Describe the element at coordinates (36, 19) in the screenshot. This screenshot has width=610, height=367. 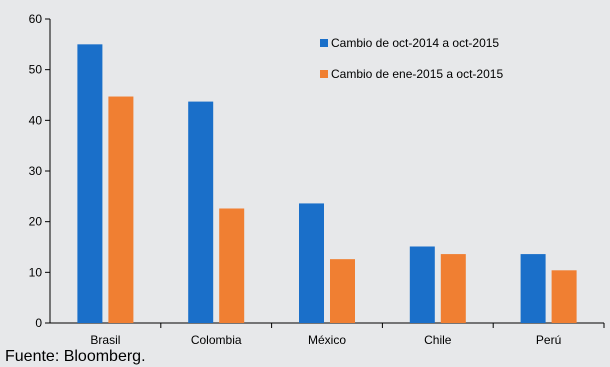
I see `y-tick-label: 60` at that location.